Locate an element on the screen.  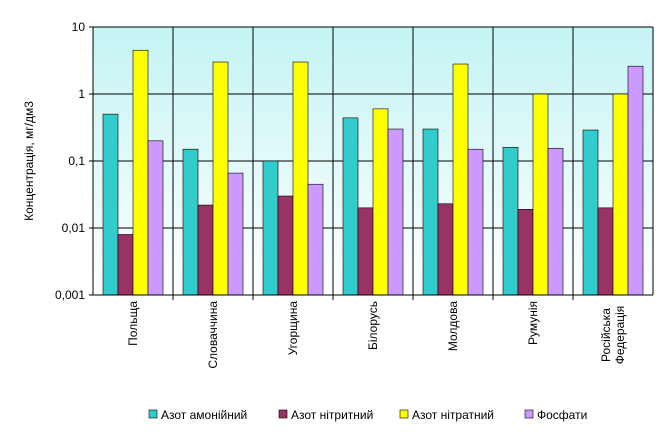
x-tick-label: РосійськаФедерація is located at coordinates (613, 335).